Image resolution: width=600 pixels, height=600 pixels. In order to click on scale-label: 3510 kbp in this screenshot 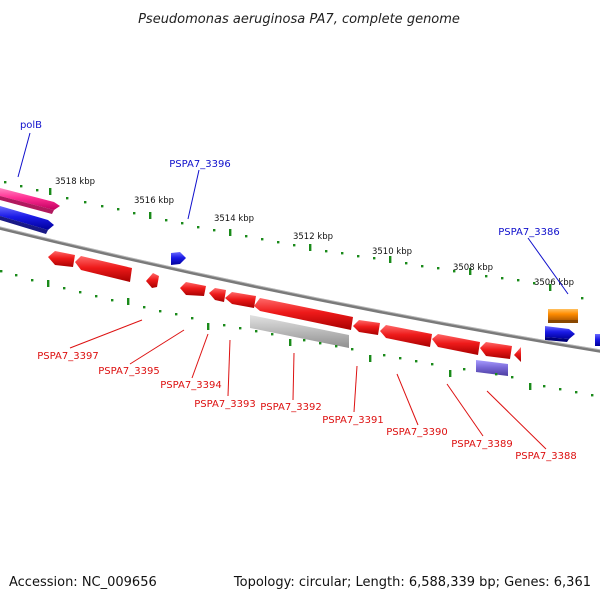, I will do `click(392, 252)`.